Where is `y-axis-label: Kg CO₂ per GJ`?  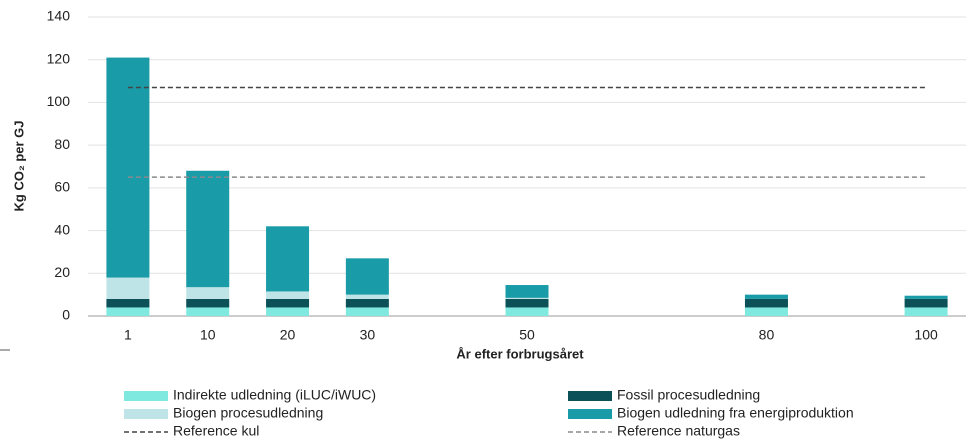 y-axis-label: Kg CO₂ per GJ is located at coordinates (18, 165).